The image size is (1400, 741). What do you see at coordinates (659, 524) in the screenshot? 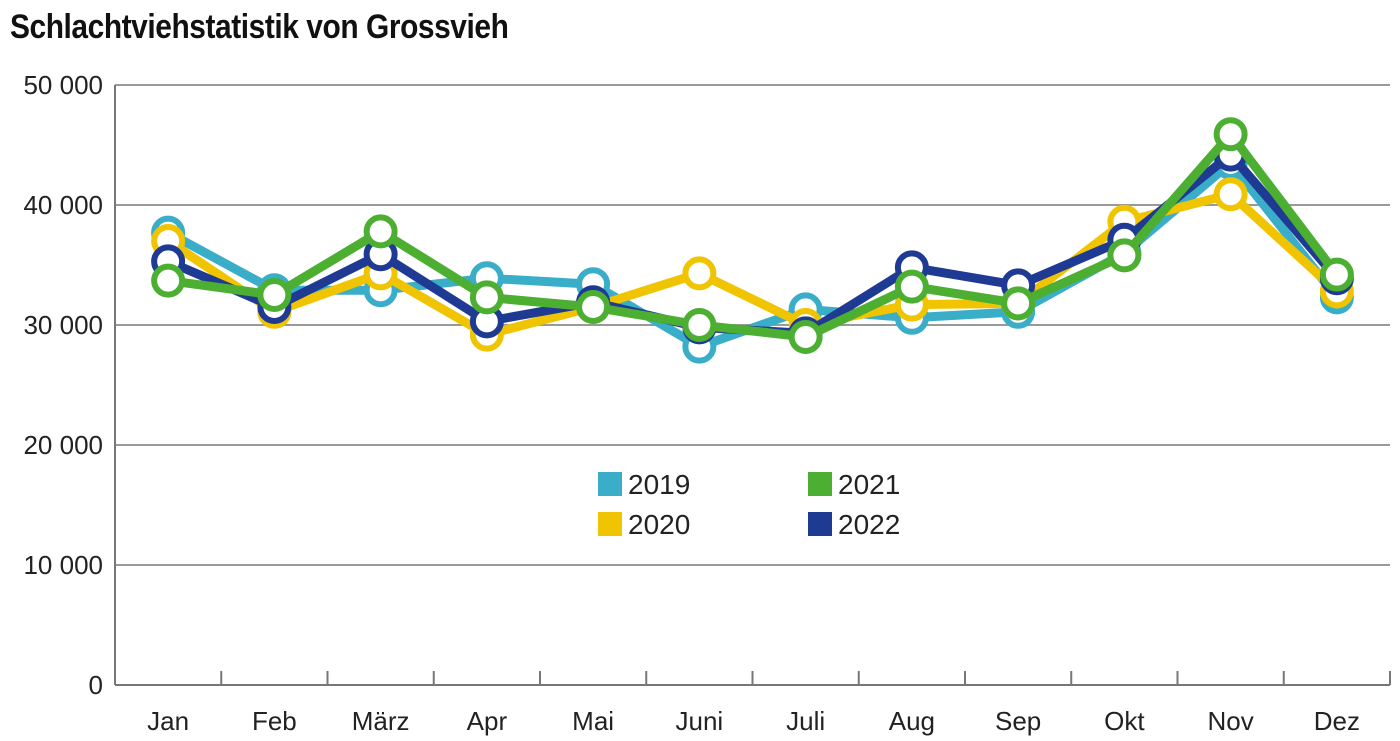
I see `legend-label-2020: 2020` at bounding box center [659, 524].